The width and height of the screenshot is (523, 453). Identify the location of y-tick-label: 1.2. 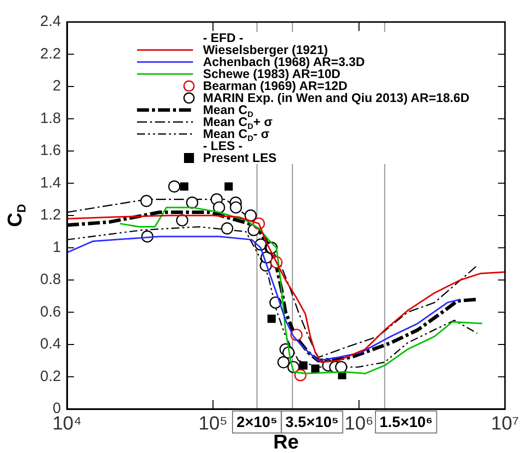
(50, 215).